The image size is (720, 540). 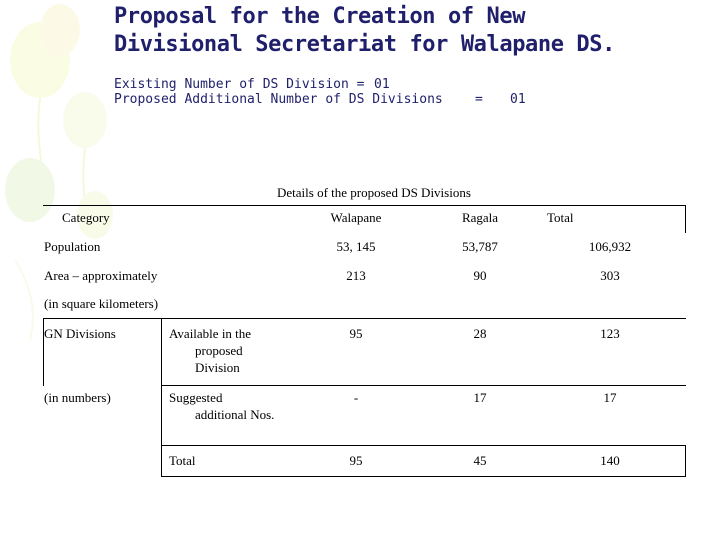 What do you see at coordinates (610, 460) in the screenshot?
I see `gn-total-total: 140` at bounding box center [610, 460].